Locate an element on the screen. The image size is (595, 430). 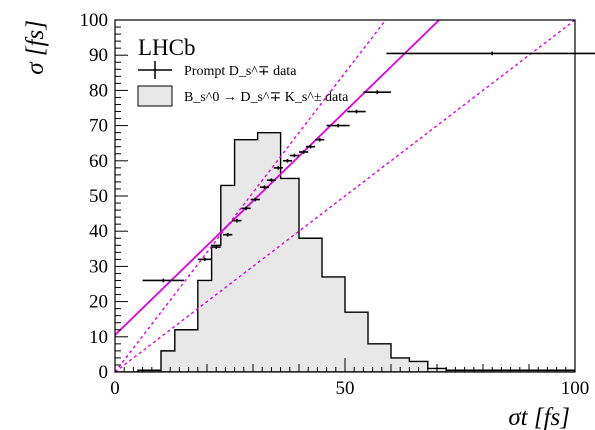
y-tick-label: 20 is located at coordinates (98, 302).